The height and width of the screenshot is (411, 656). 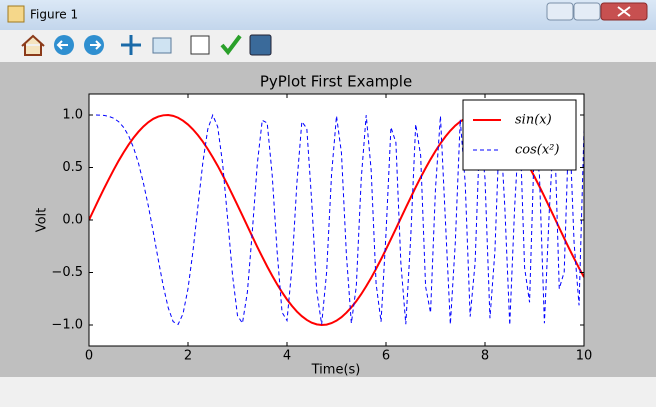 I want to click on x-tick-label: 0, so click(x=89, y=356).